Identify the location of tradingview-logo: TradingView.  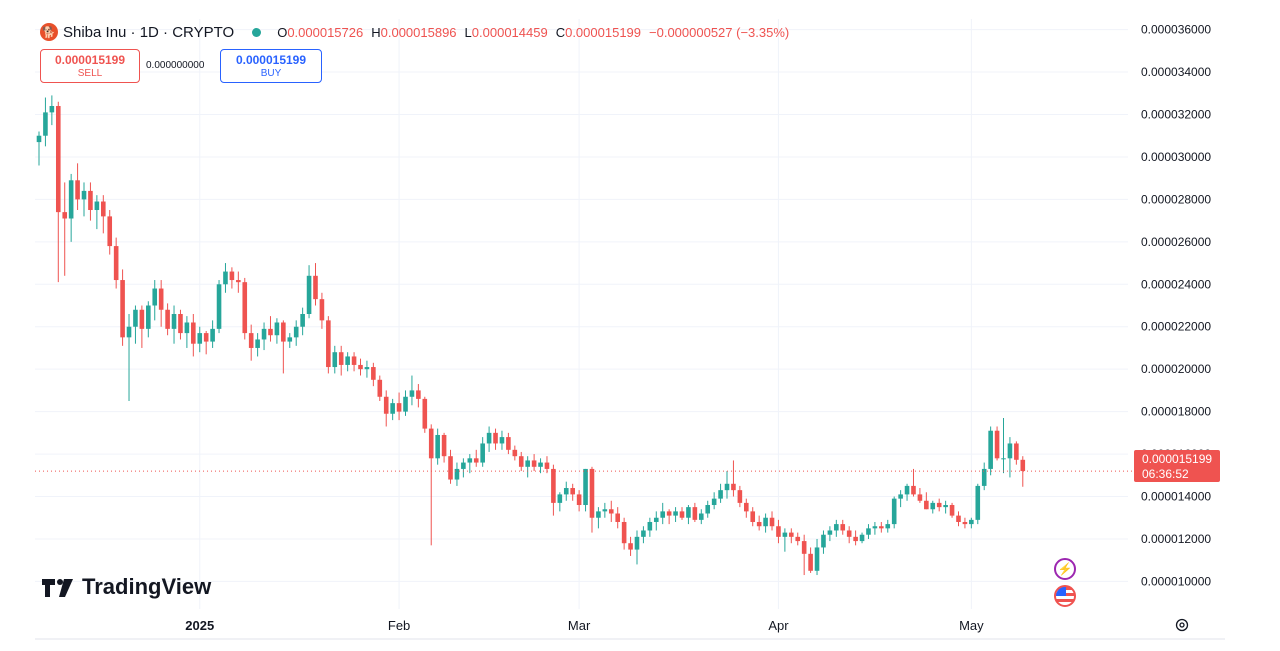
(126, 587).